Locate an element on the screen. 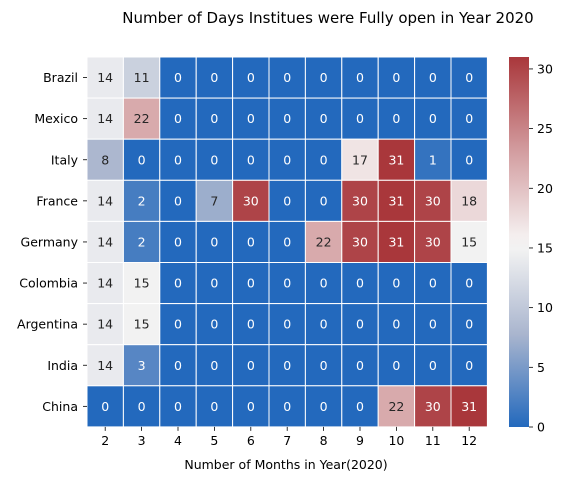  colorbar-tick-label: 20 is located at coordinates (545, 188).